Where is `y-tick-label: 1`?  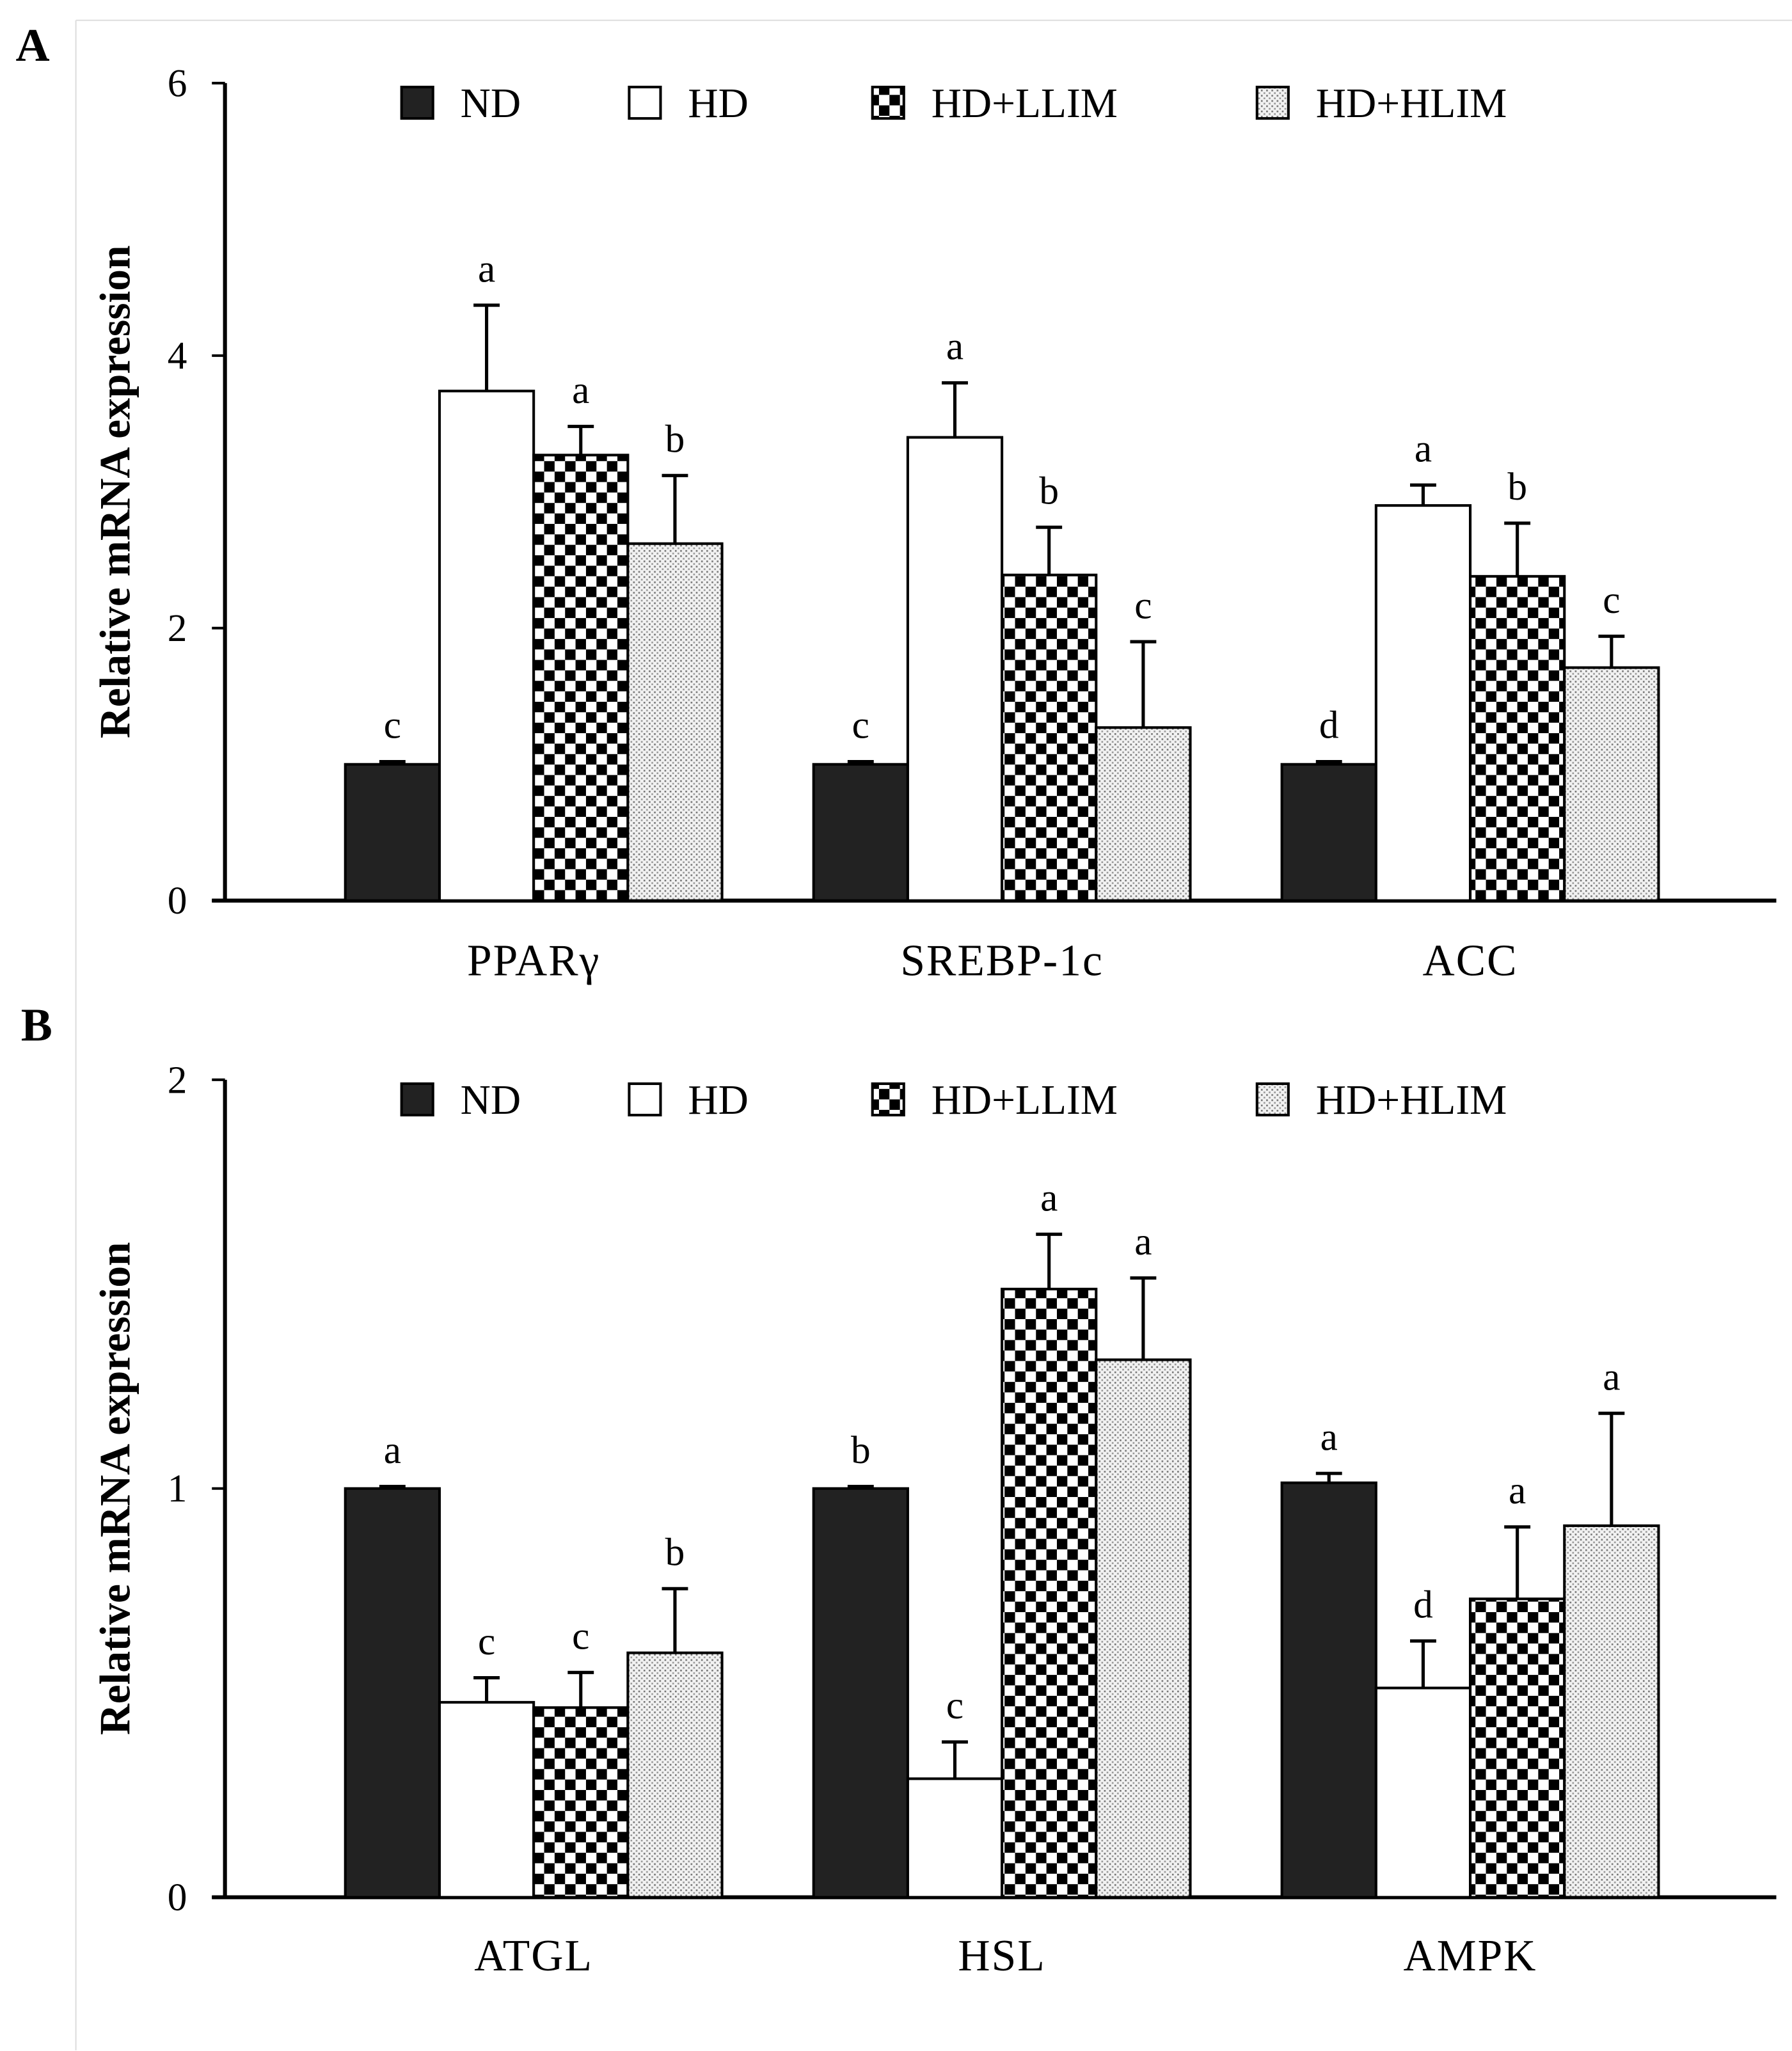
y-tick-label: 1 is located at coordinates (177, 1488).